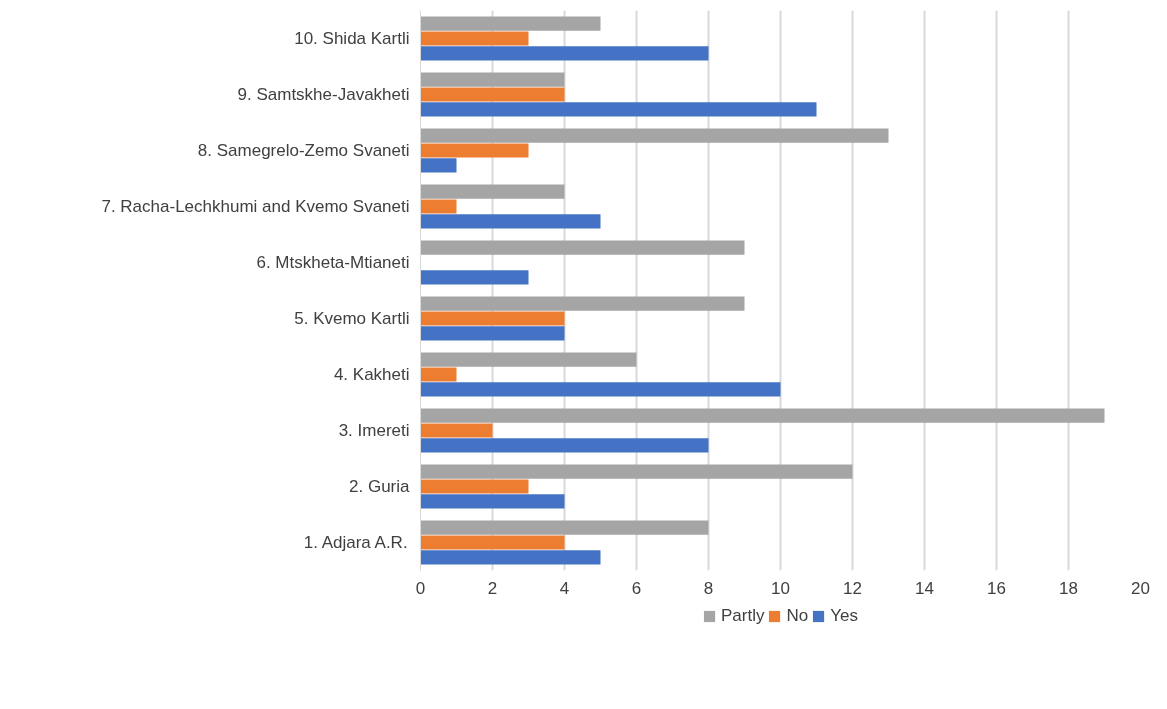 This screenshot has width=1167, height=709. What do you see at coordinates (1068, 588) in the screenshot?
I see `x-tick-label: 18` at bounding box center [1068, 588].